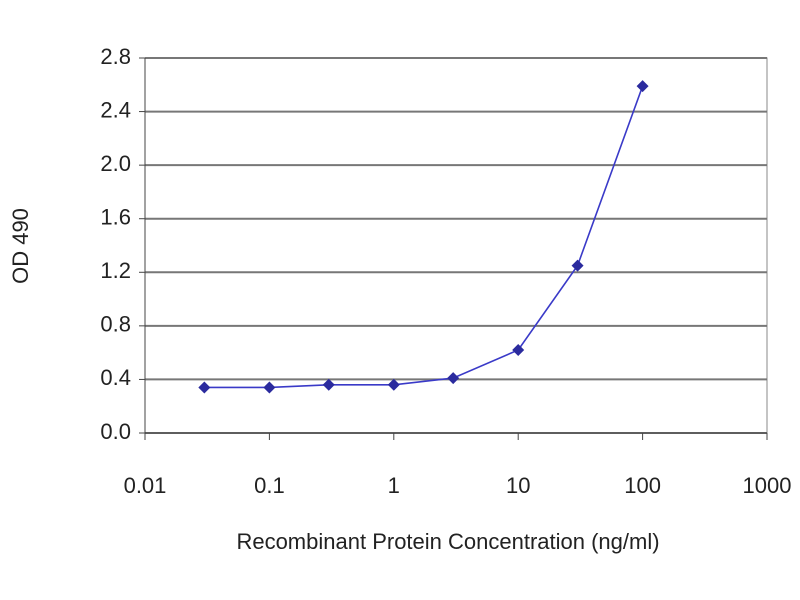  Describe the element at coordinates (115, 377) in the screenshot. I see `y-tick-label: 0.4` at that location.